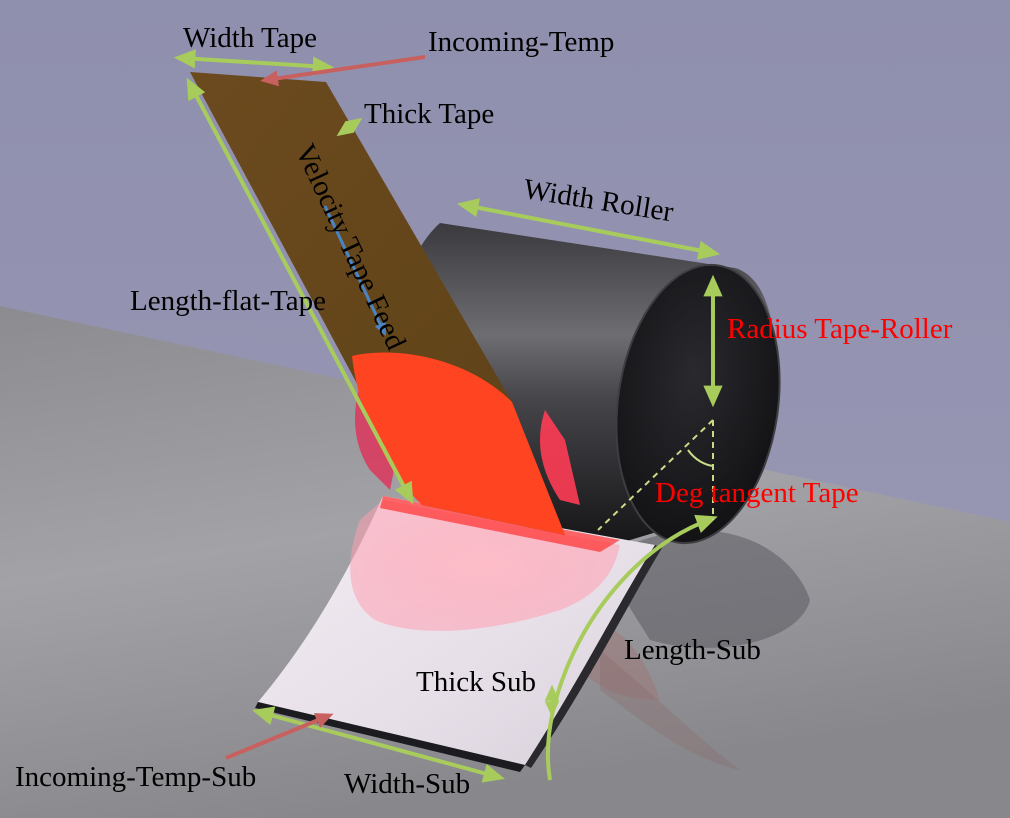 The image size is (1010, 818). I want to click on label-incoming-temp: Incoming-Temp, so click(521, 42).